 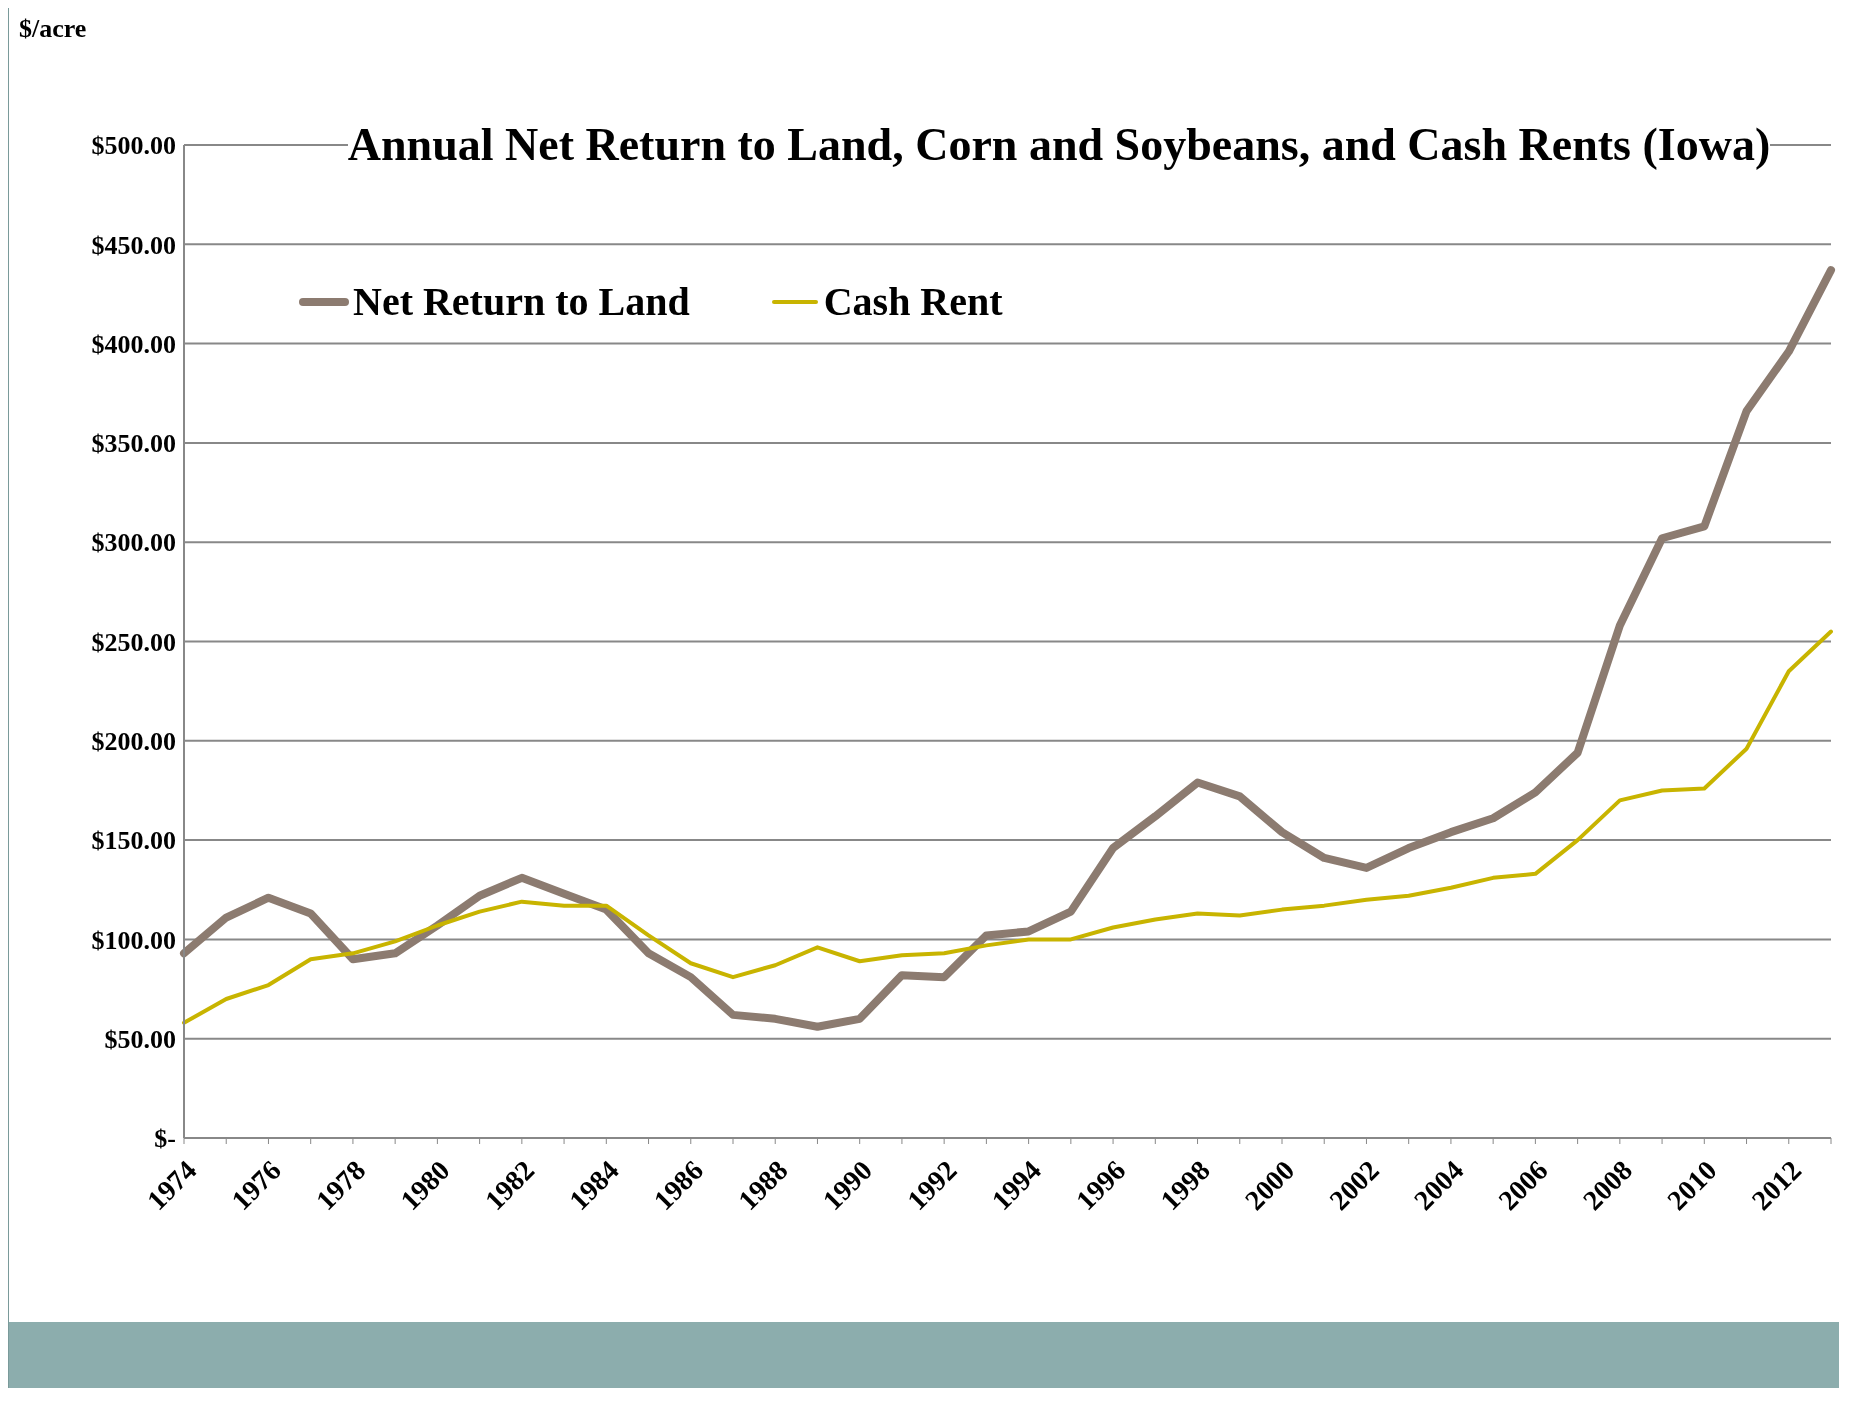 I want to click on y-tick-label: $200.00, so click(x=133, y=742).